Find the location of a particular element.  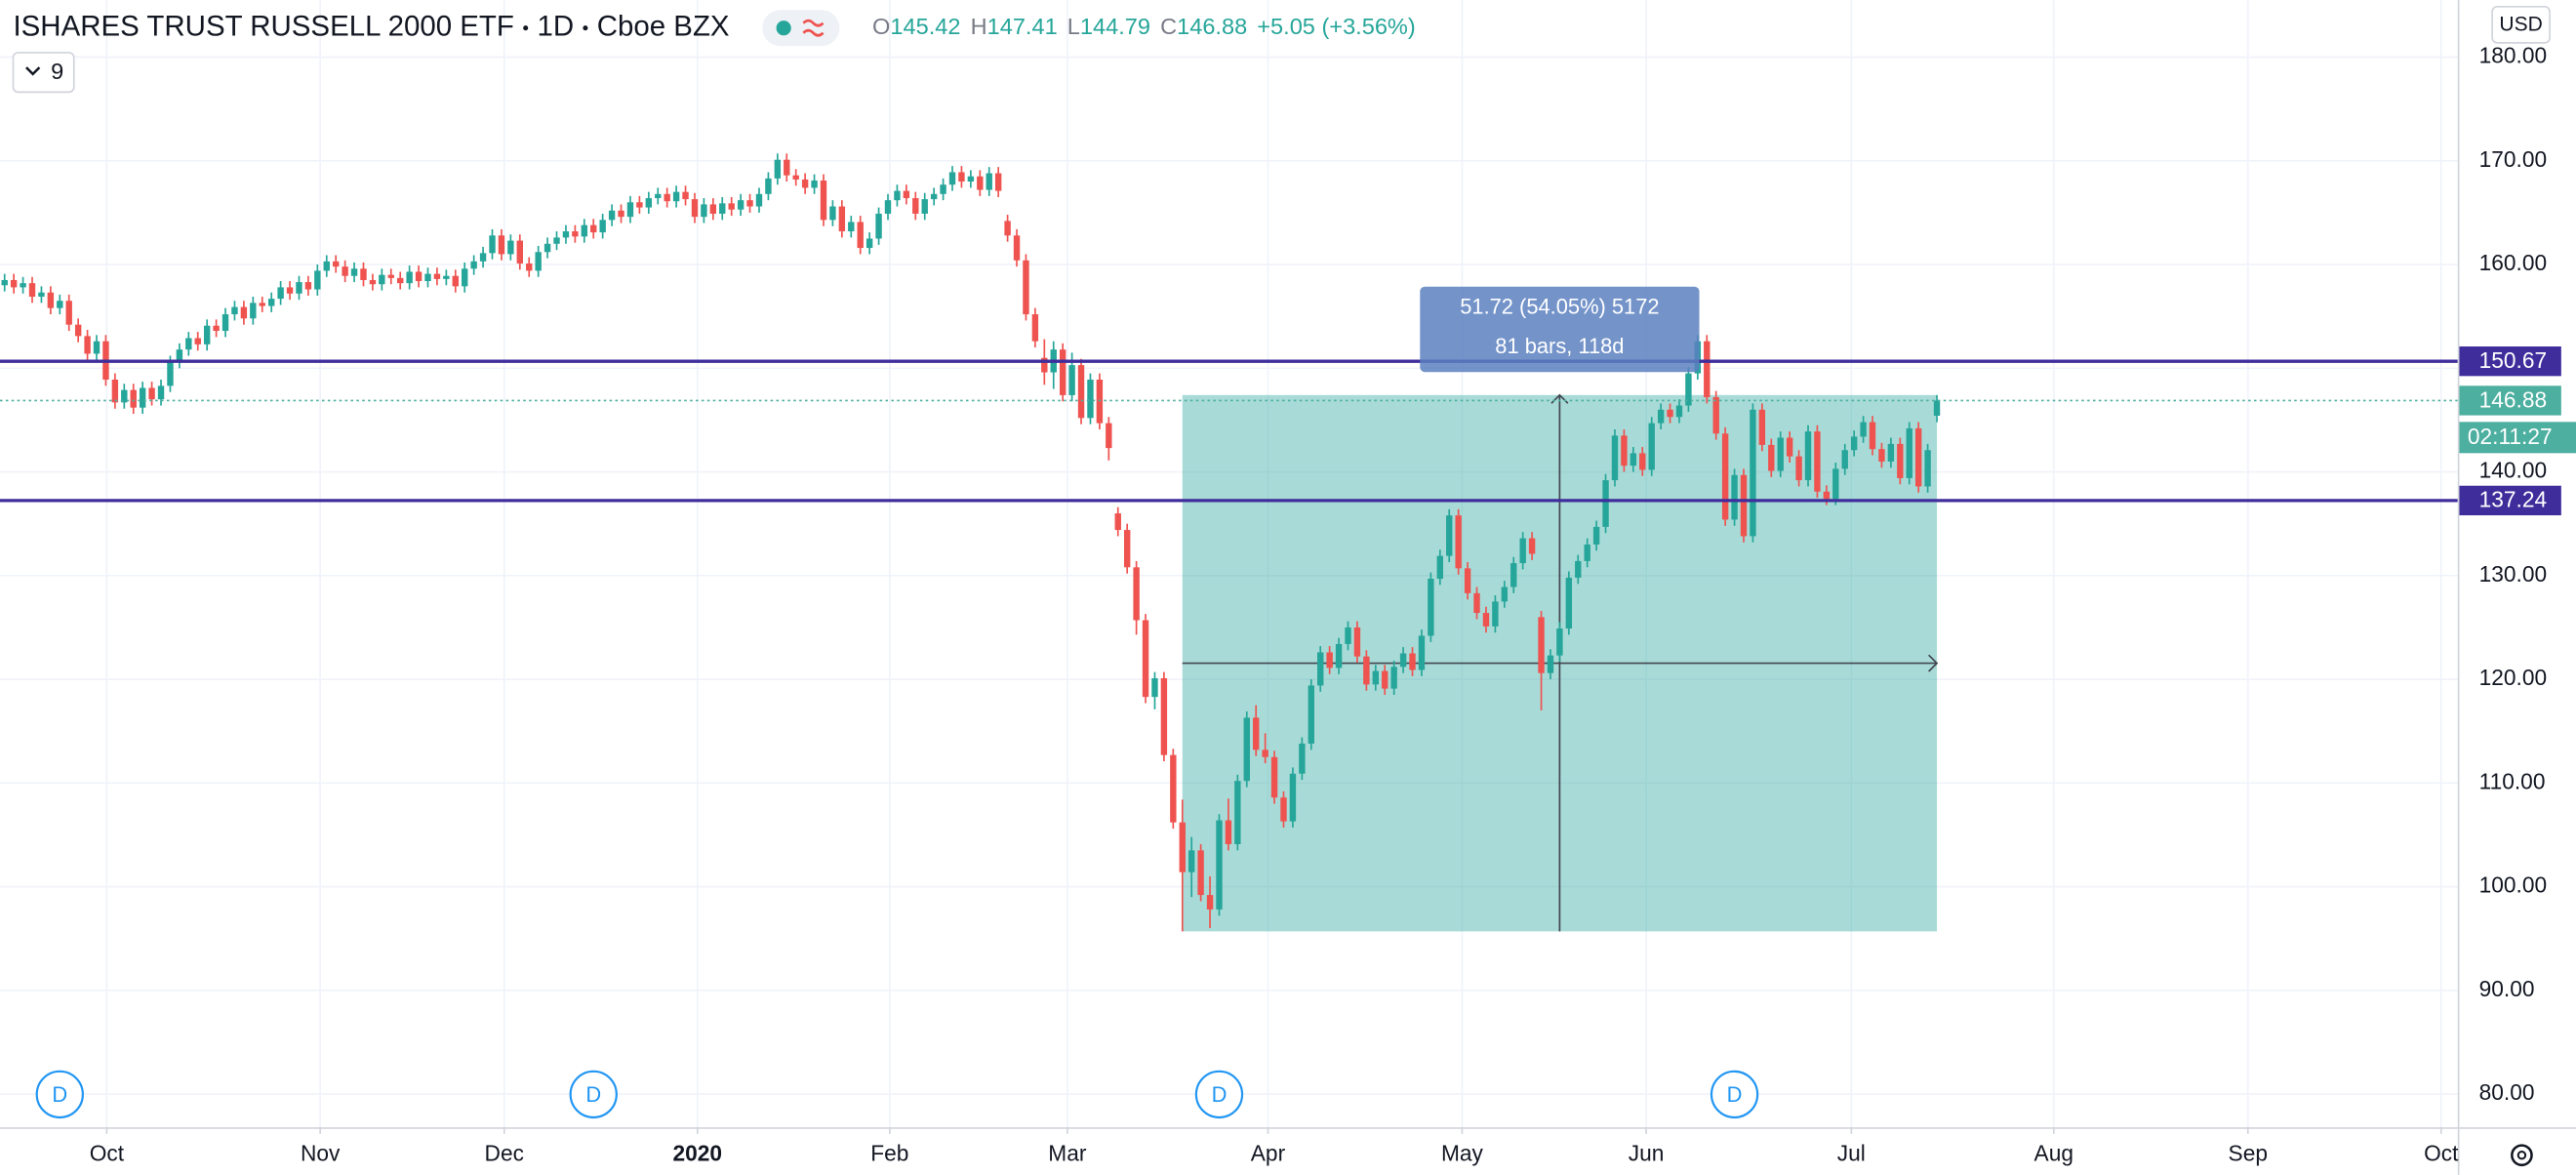

button-frame is located at coordinates (43, 73).